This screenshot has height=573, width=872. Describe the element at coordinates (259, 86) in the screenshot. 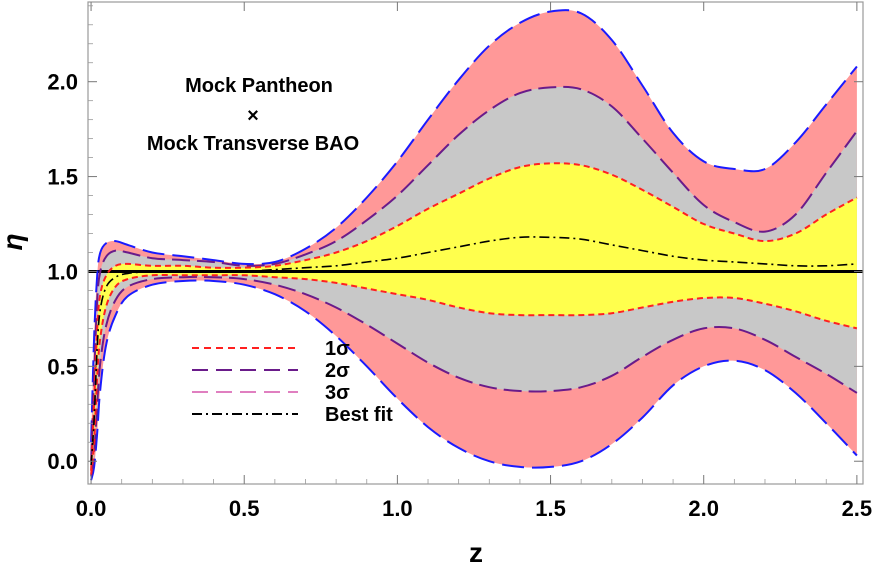

I see `annotation-line1: Mock Pantheon` at that location.